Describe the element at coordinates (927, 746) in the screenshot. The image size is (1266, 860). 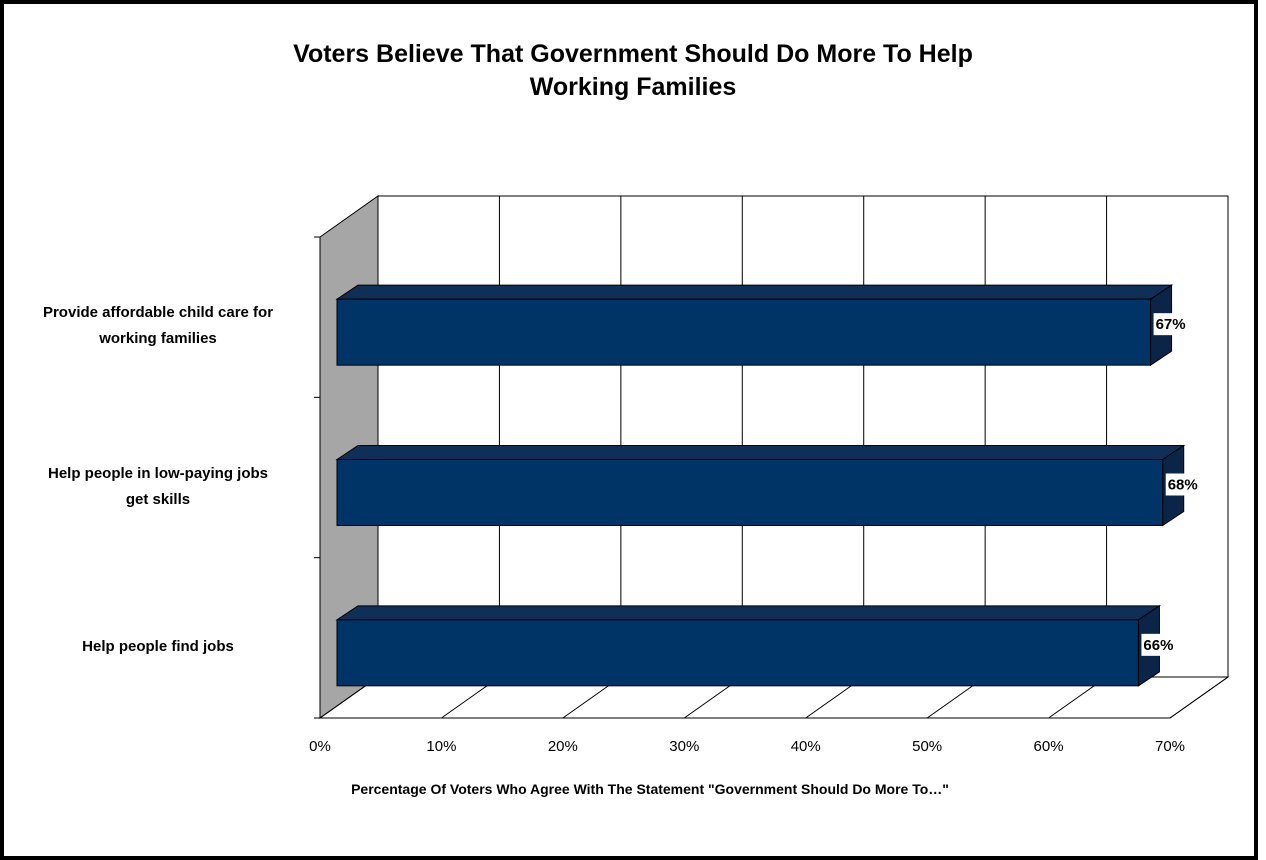
I see `x-tick-label: 50%` at that location.